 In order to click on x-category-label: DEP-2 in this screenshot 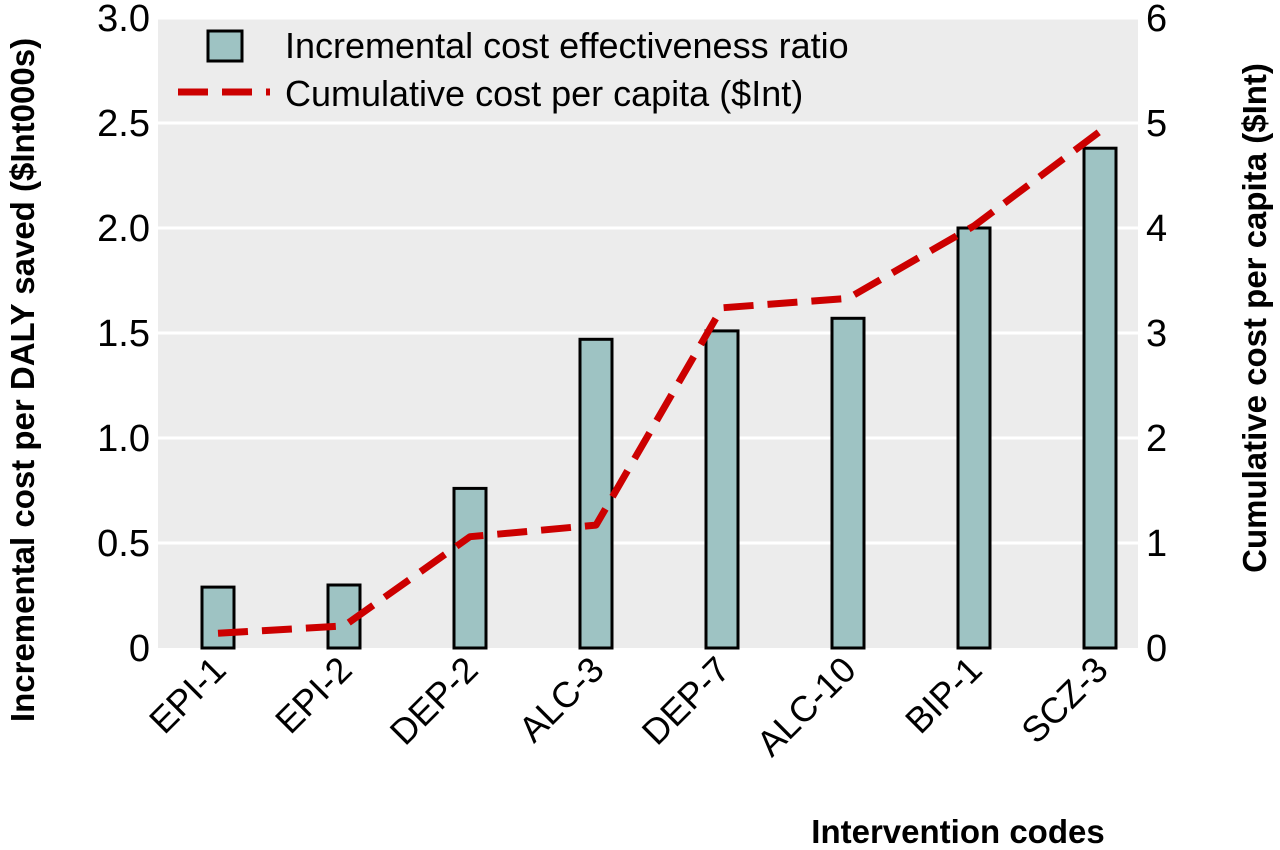, I will do `click(434, 701)`.